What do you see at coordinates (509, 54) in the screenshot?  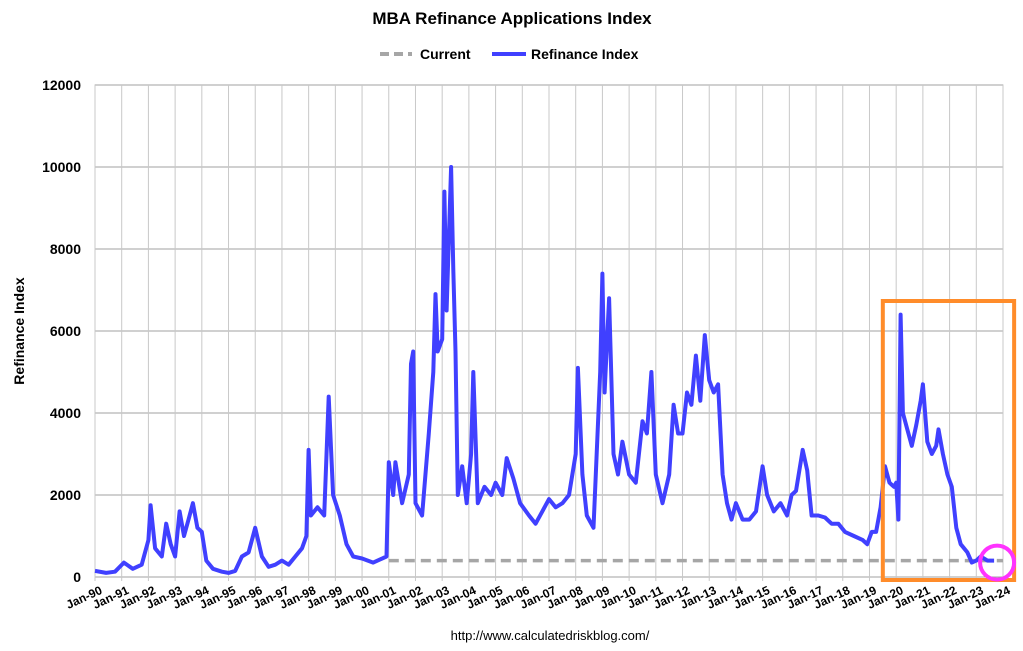 I see `legend: Current Refinance Index` at bounding box center [509, 54].